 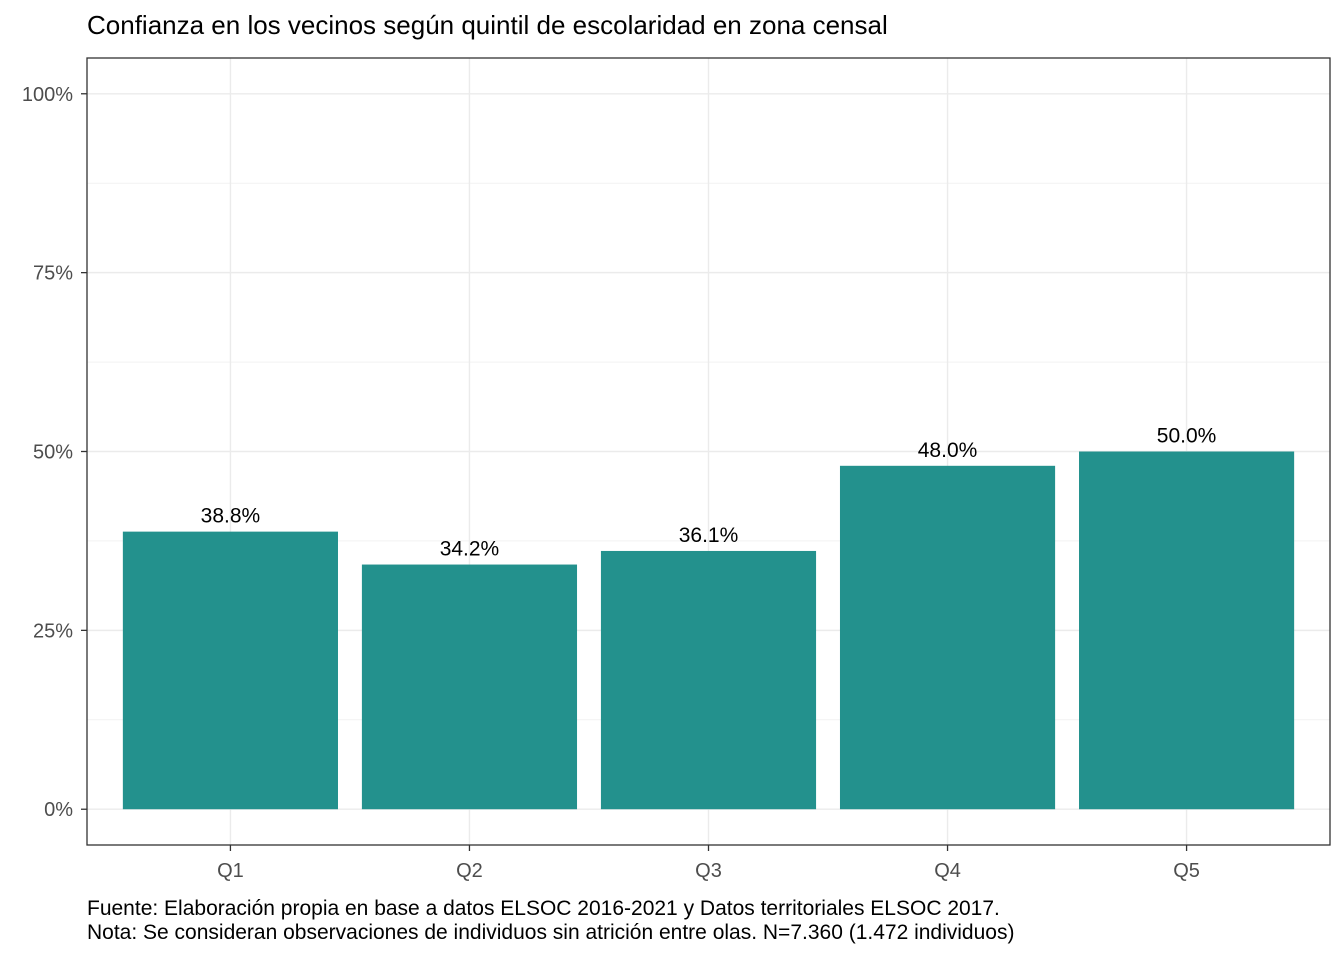 What do you see at coordinates (58, 810) in the screenshot?
I see `y-tick-label: 0%` at bounding box center [58, 810].